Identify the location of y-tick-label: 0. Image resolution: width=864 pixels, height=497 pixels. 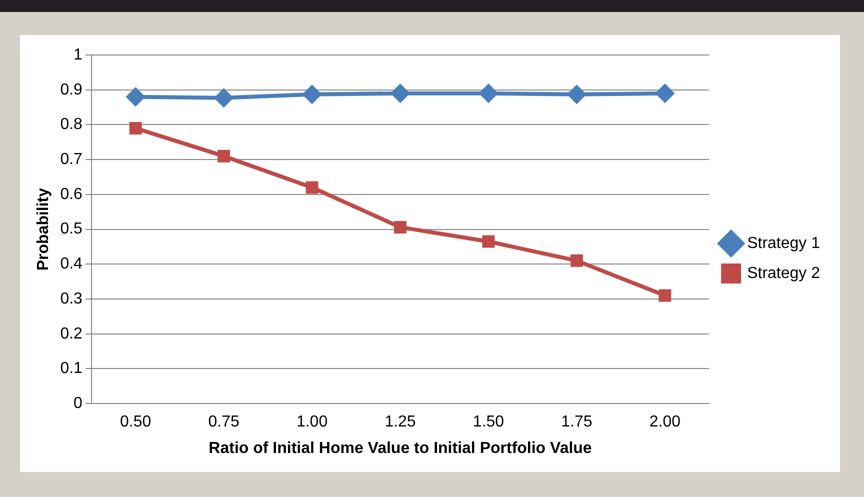
(78, 403).